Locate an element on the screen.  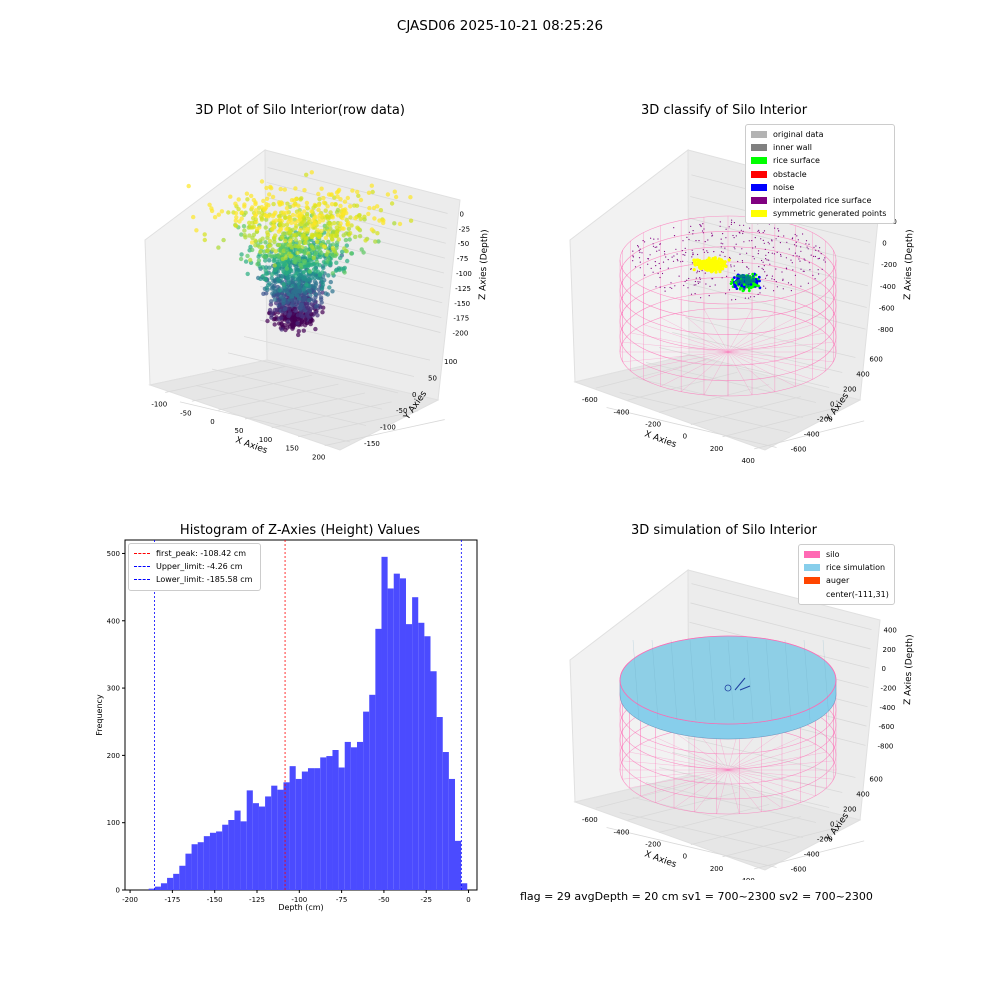
histogram-xtick-label: -150 is located at coordinates (215, 900).